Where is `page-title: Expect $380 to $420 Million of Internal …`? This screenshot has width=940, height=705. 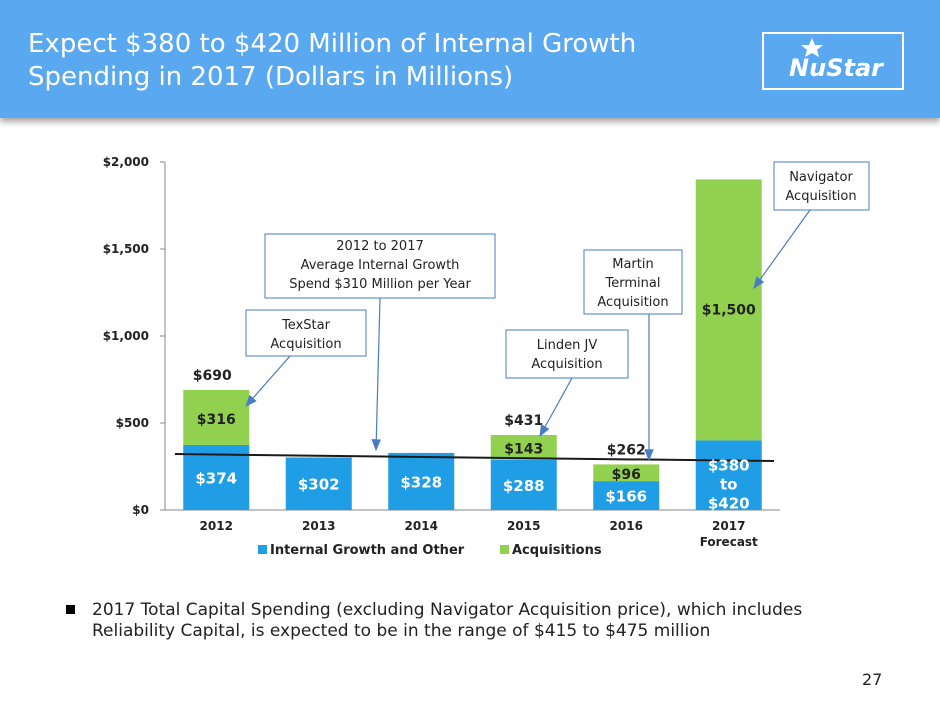 page-title: Expect $380 to $420 Million of Internal … is located at coordinates (373, 61).